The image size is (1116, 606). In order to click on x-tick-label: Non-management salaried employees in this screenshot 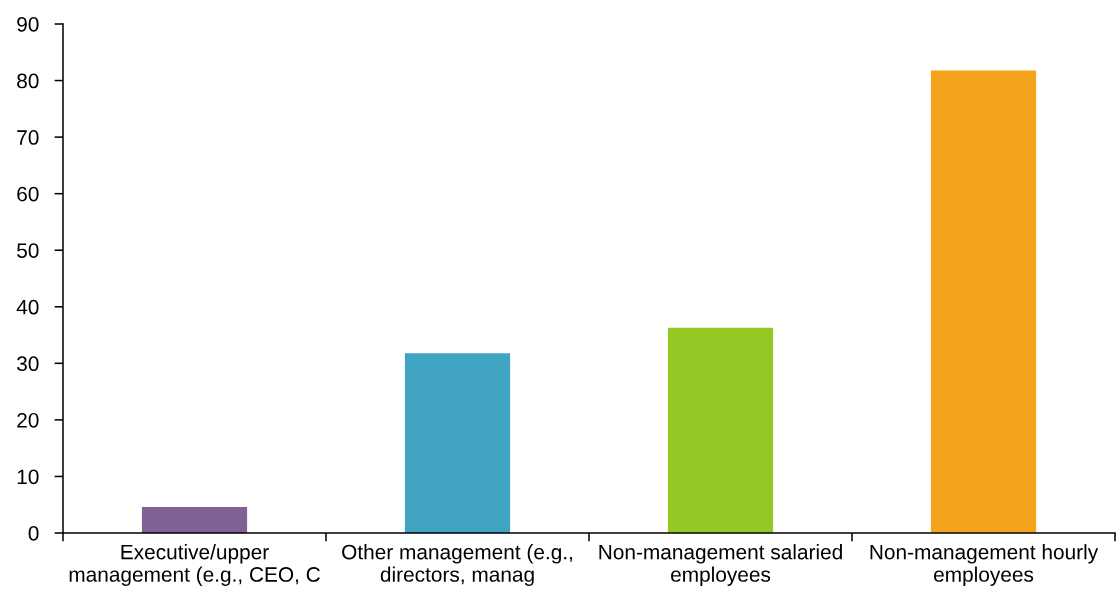, I will do `click(720, 565)`.